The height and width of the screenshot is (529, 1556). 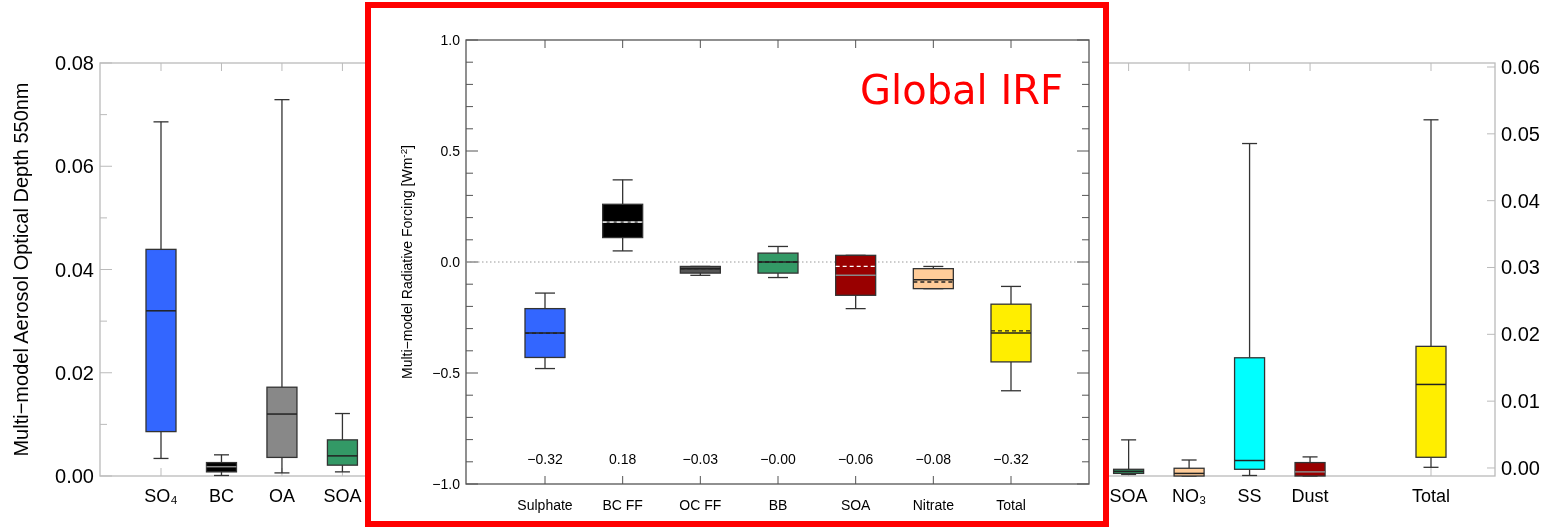 I want to click on y-axis-title: Multi−model Aerosol Optical Depth 550nm, so click(x=21, y=269).